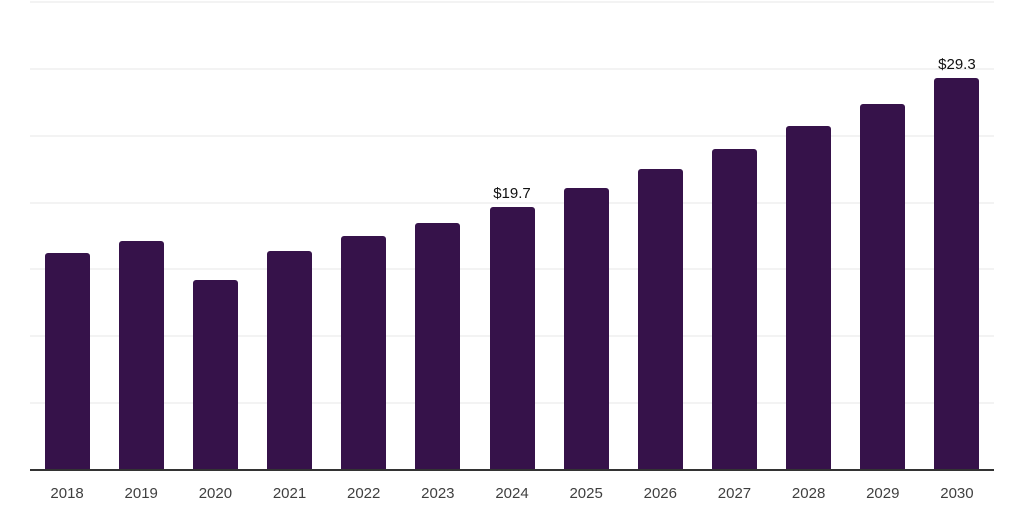  What do you see at coordinates (586, 493) in the screenshot?
I see `x-tick-label-2025: 2025` at bounding box center [586, 493].